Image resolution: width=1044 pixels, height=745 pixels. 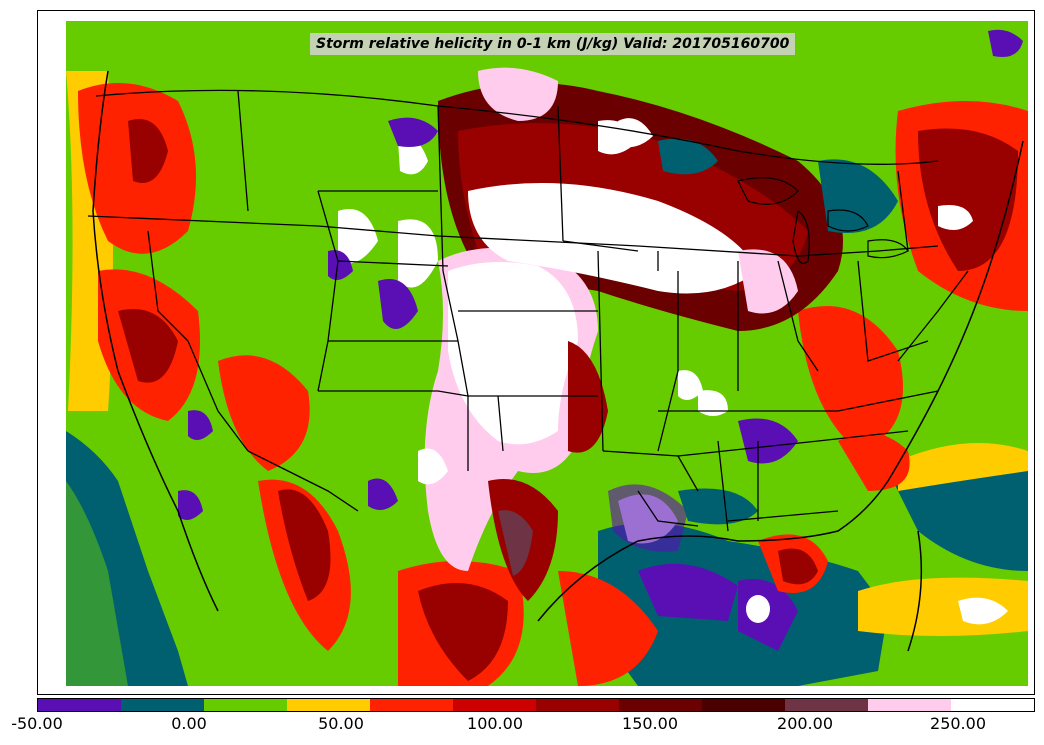 What do you see at coordinates (805, 723) in the screenshot?
I see `colorbar-tick-label: 200.00` at bounding box center [805, 723].